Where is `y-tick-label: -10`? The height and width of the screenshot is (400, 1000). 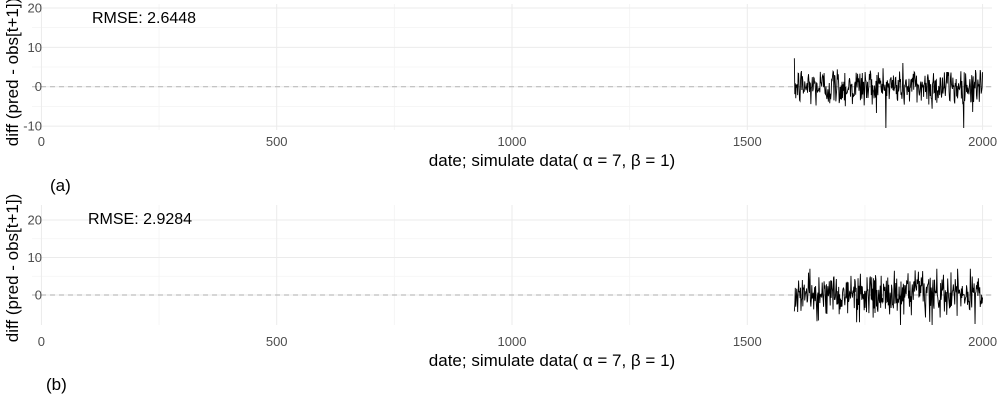 y-tick-label: -10 is located at coordinates (32, 126).